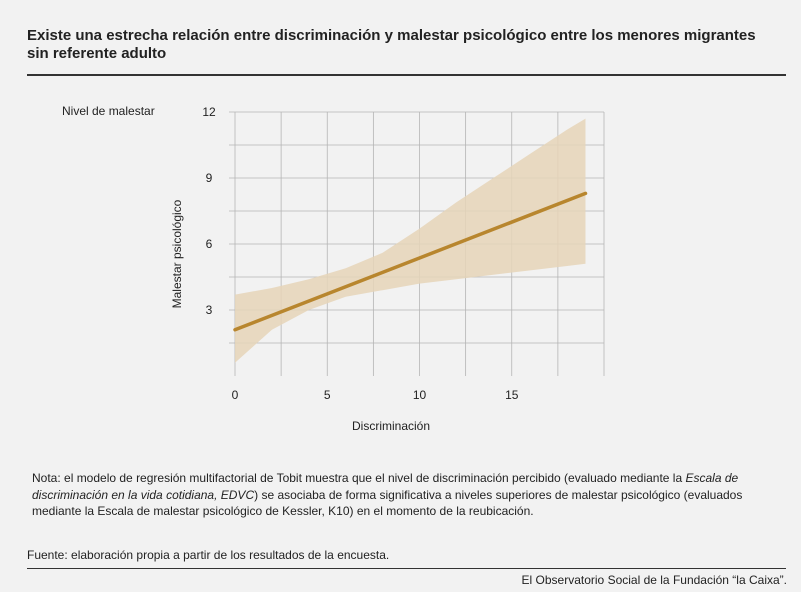 The width and height of the screenshot is (801, 592). I want to click on x-tick-label: 0, so click(235, 395).